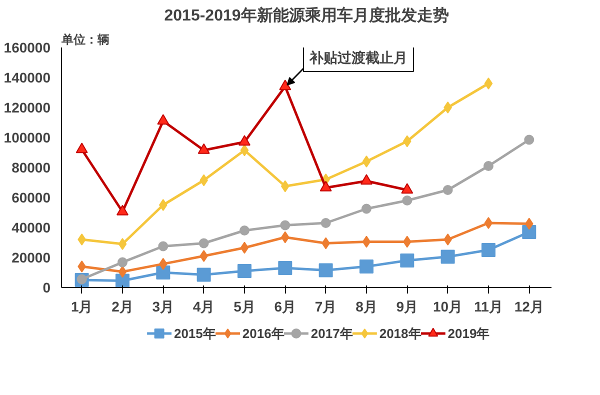  What do you see at coordinates (367, 306) in the screenshot?
I see `x-tick-label: 8月` at bounding box center [367, 306].